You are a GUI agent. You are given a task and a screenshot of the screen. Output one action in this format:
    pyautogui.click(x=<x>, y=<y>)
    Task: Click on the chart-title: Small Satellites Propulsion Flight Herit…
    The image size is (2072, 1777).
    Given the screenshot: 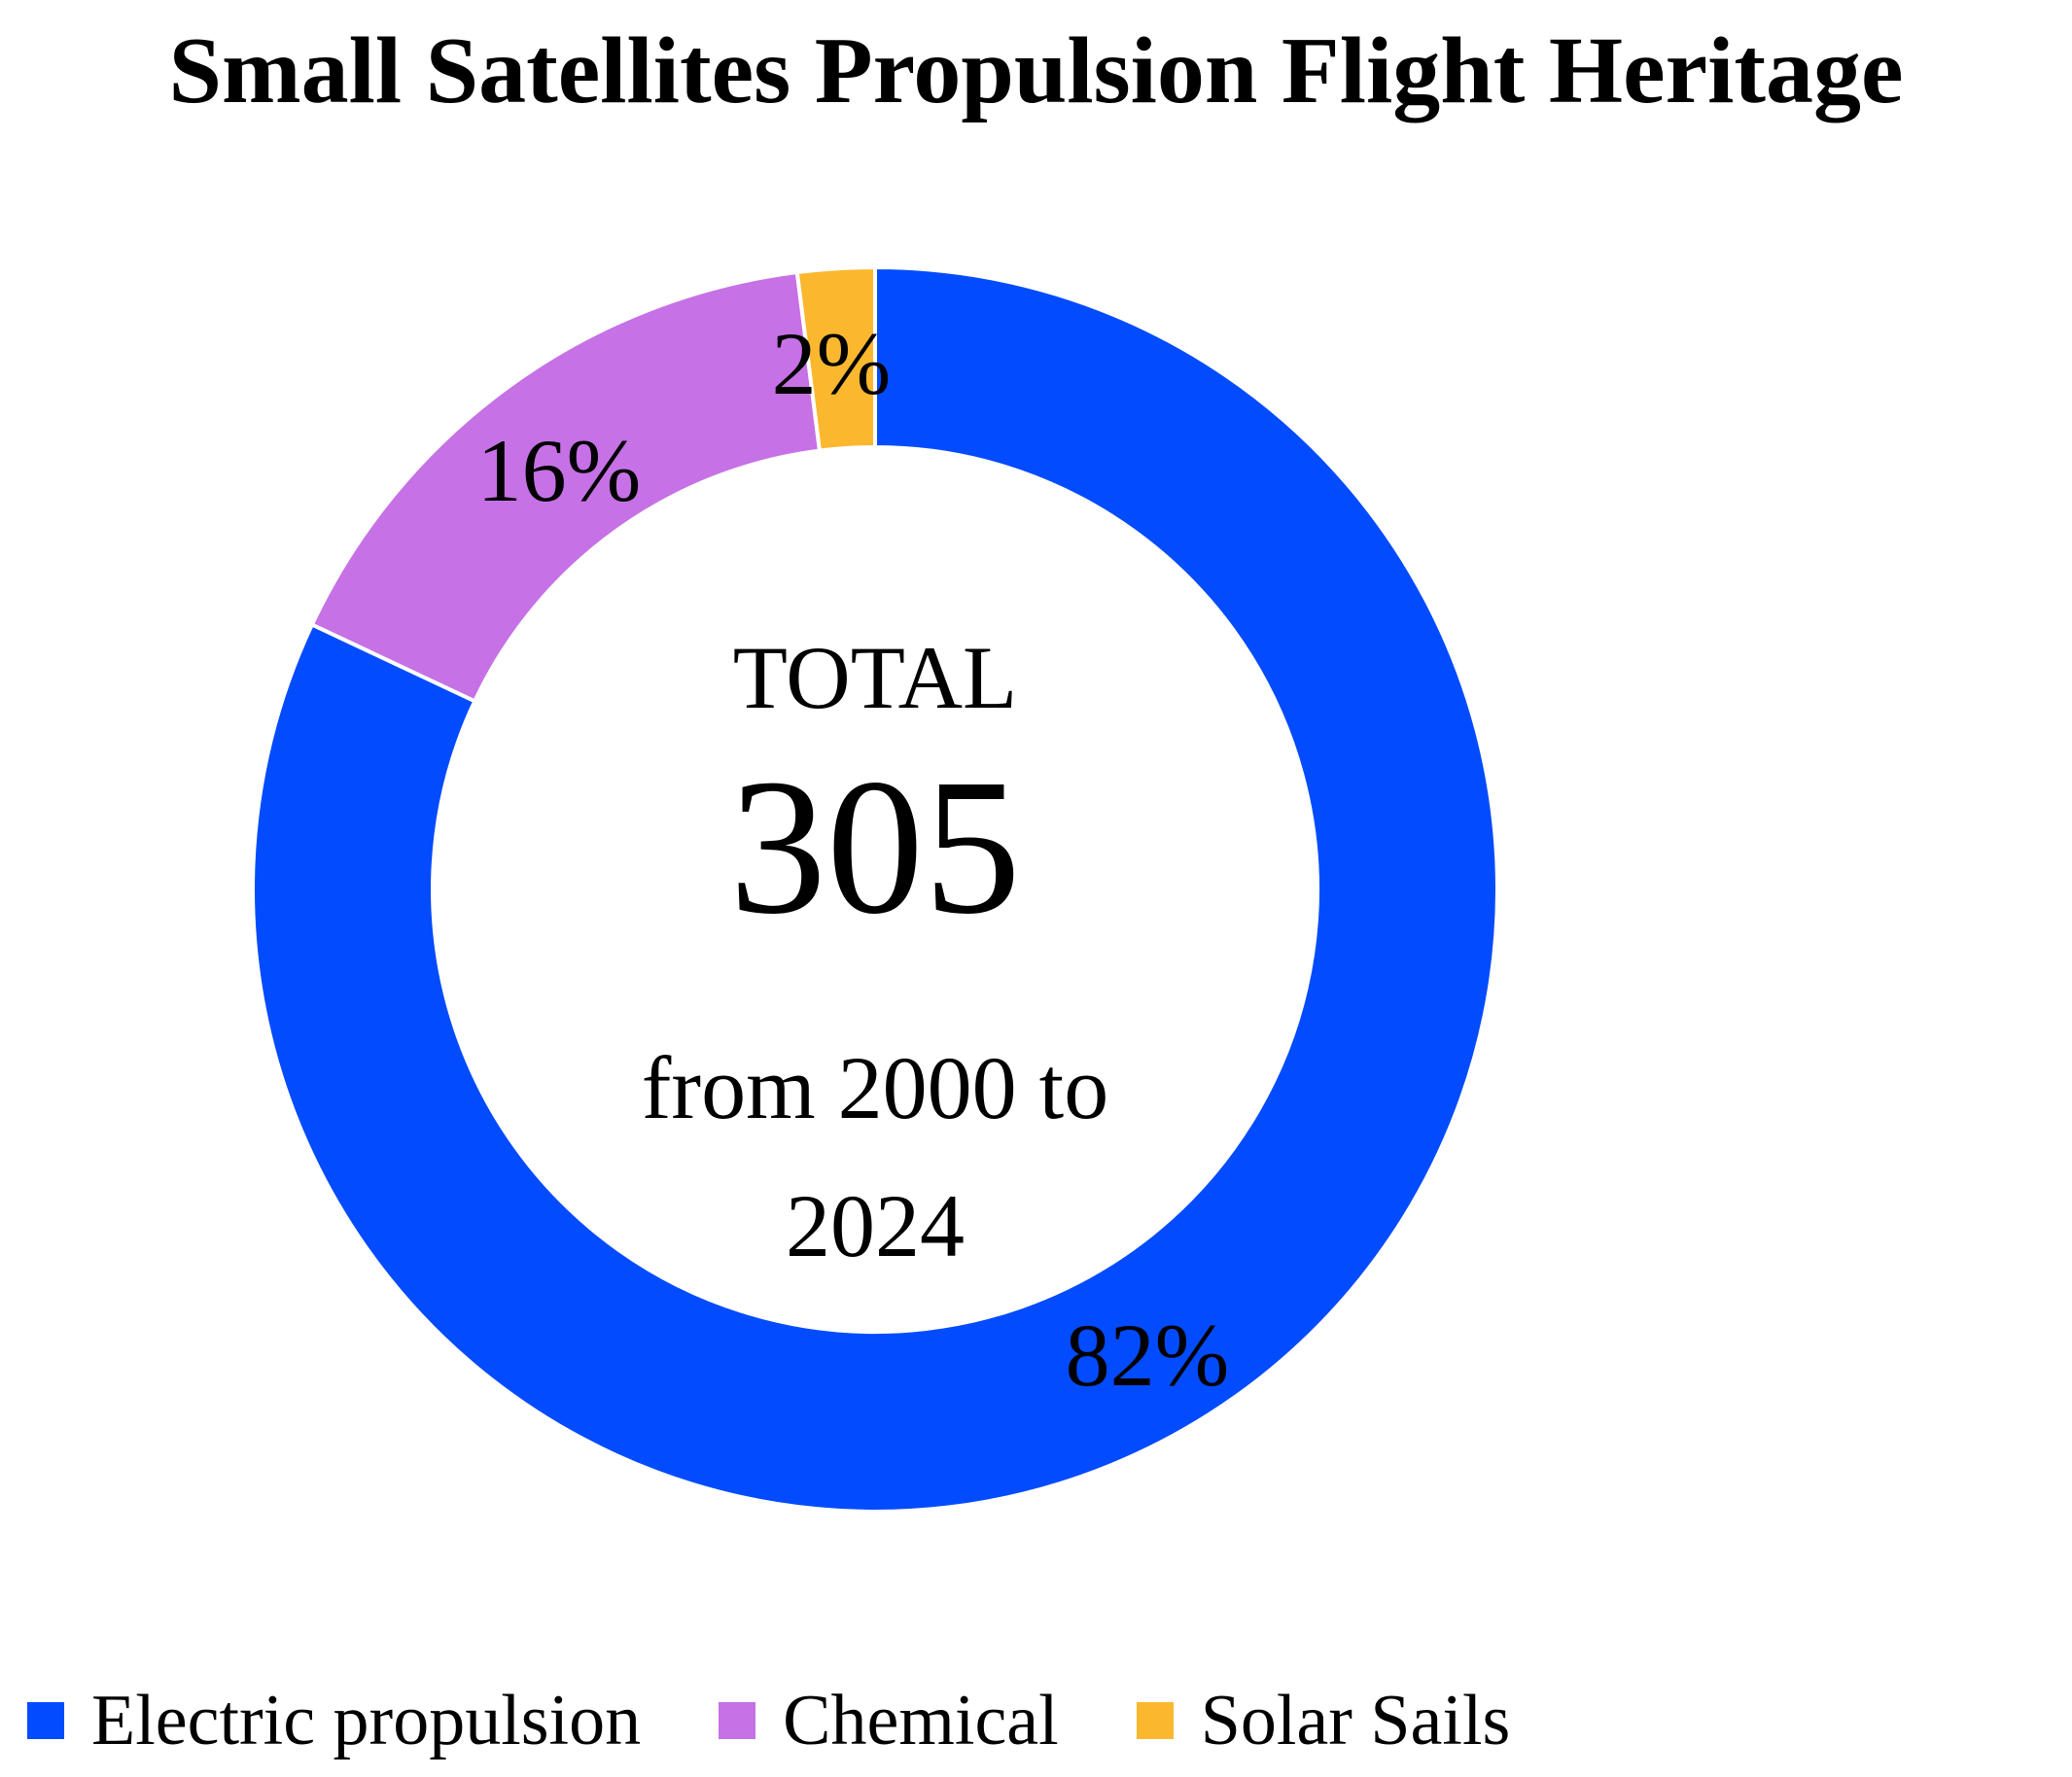 What is the action you would take?
    pyautogui.click(x=1036, y=71)
    